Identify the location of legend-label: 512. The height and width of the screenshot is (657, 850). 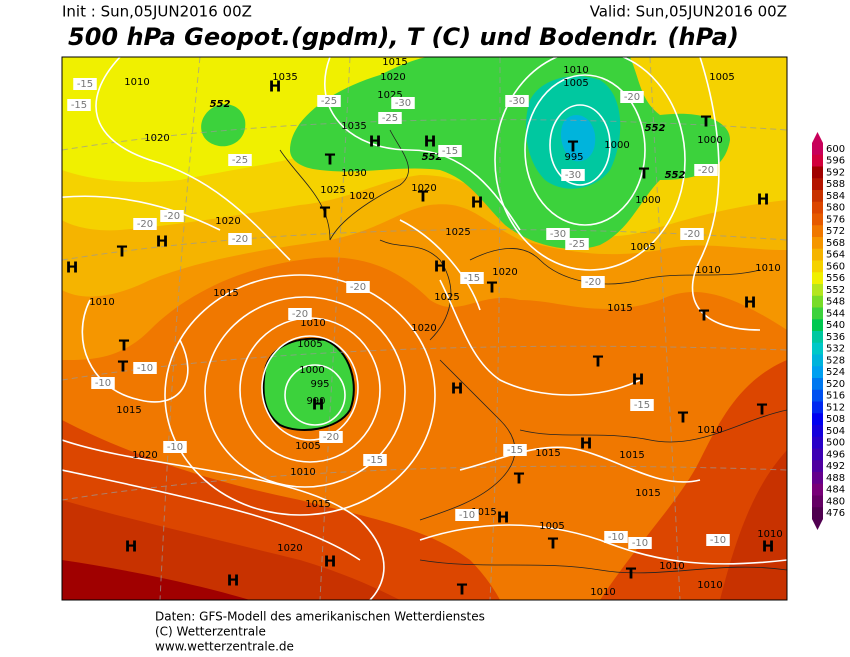
(835, 407).